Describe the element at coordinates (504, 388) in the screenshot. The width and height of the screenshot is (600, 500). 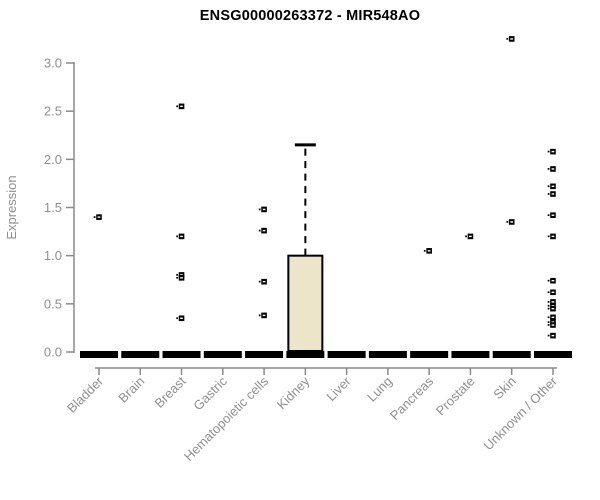
I see `x-tick-label: Skin` at that location.